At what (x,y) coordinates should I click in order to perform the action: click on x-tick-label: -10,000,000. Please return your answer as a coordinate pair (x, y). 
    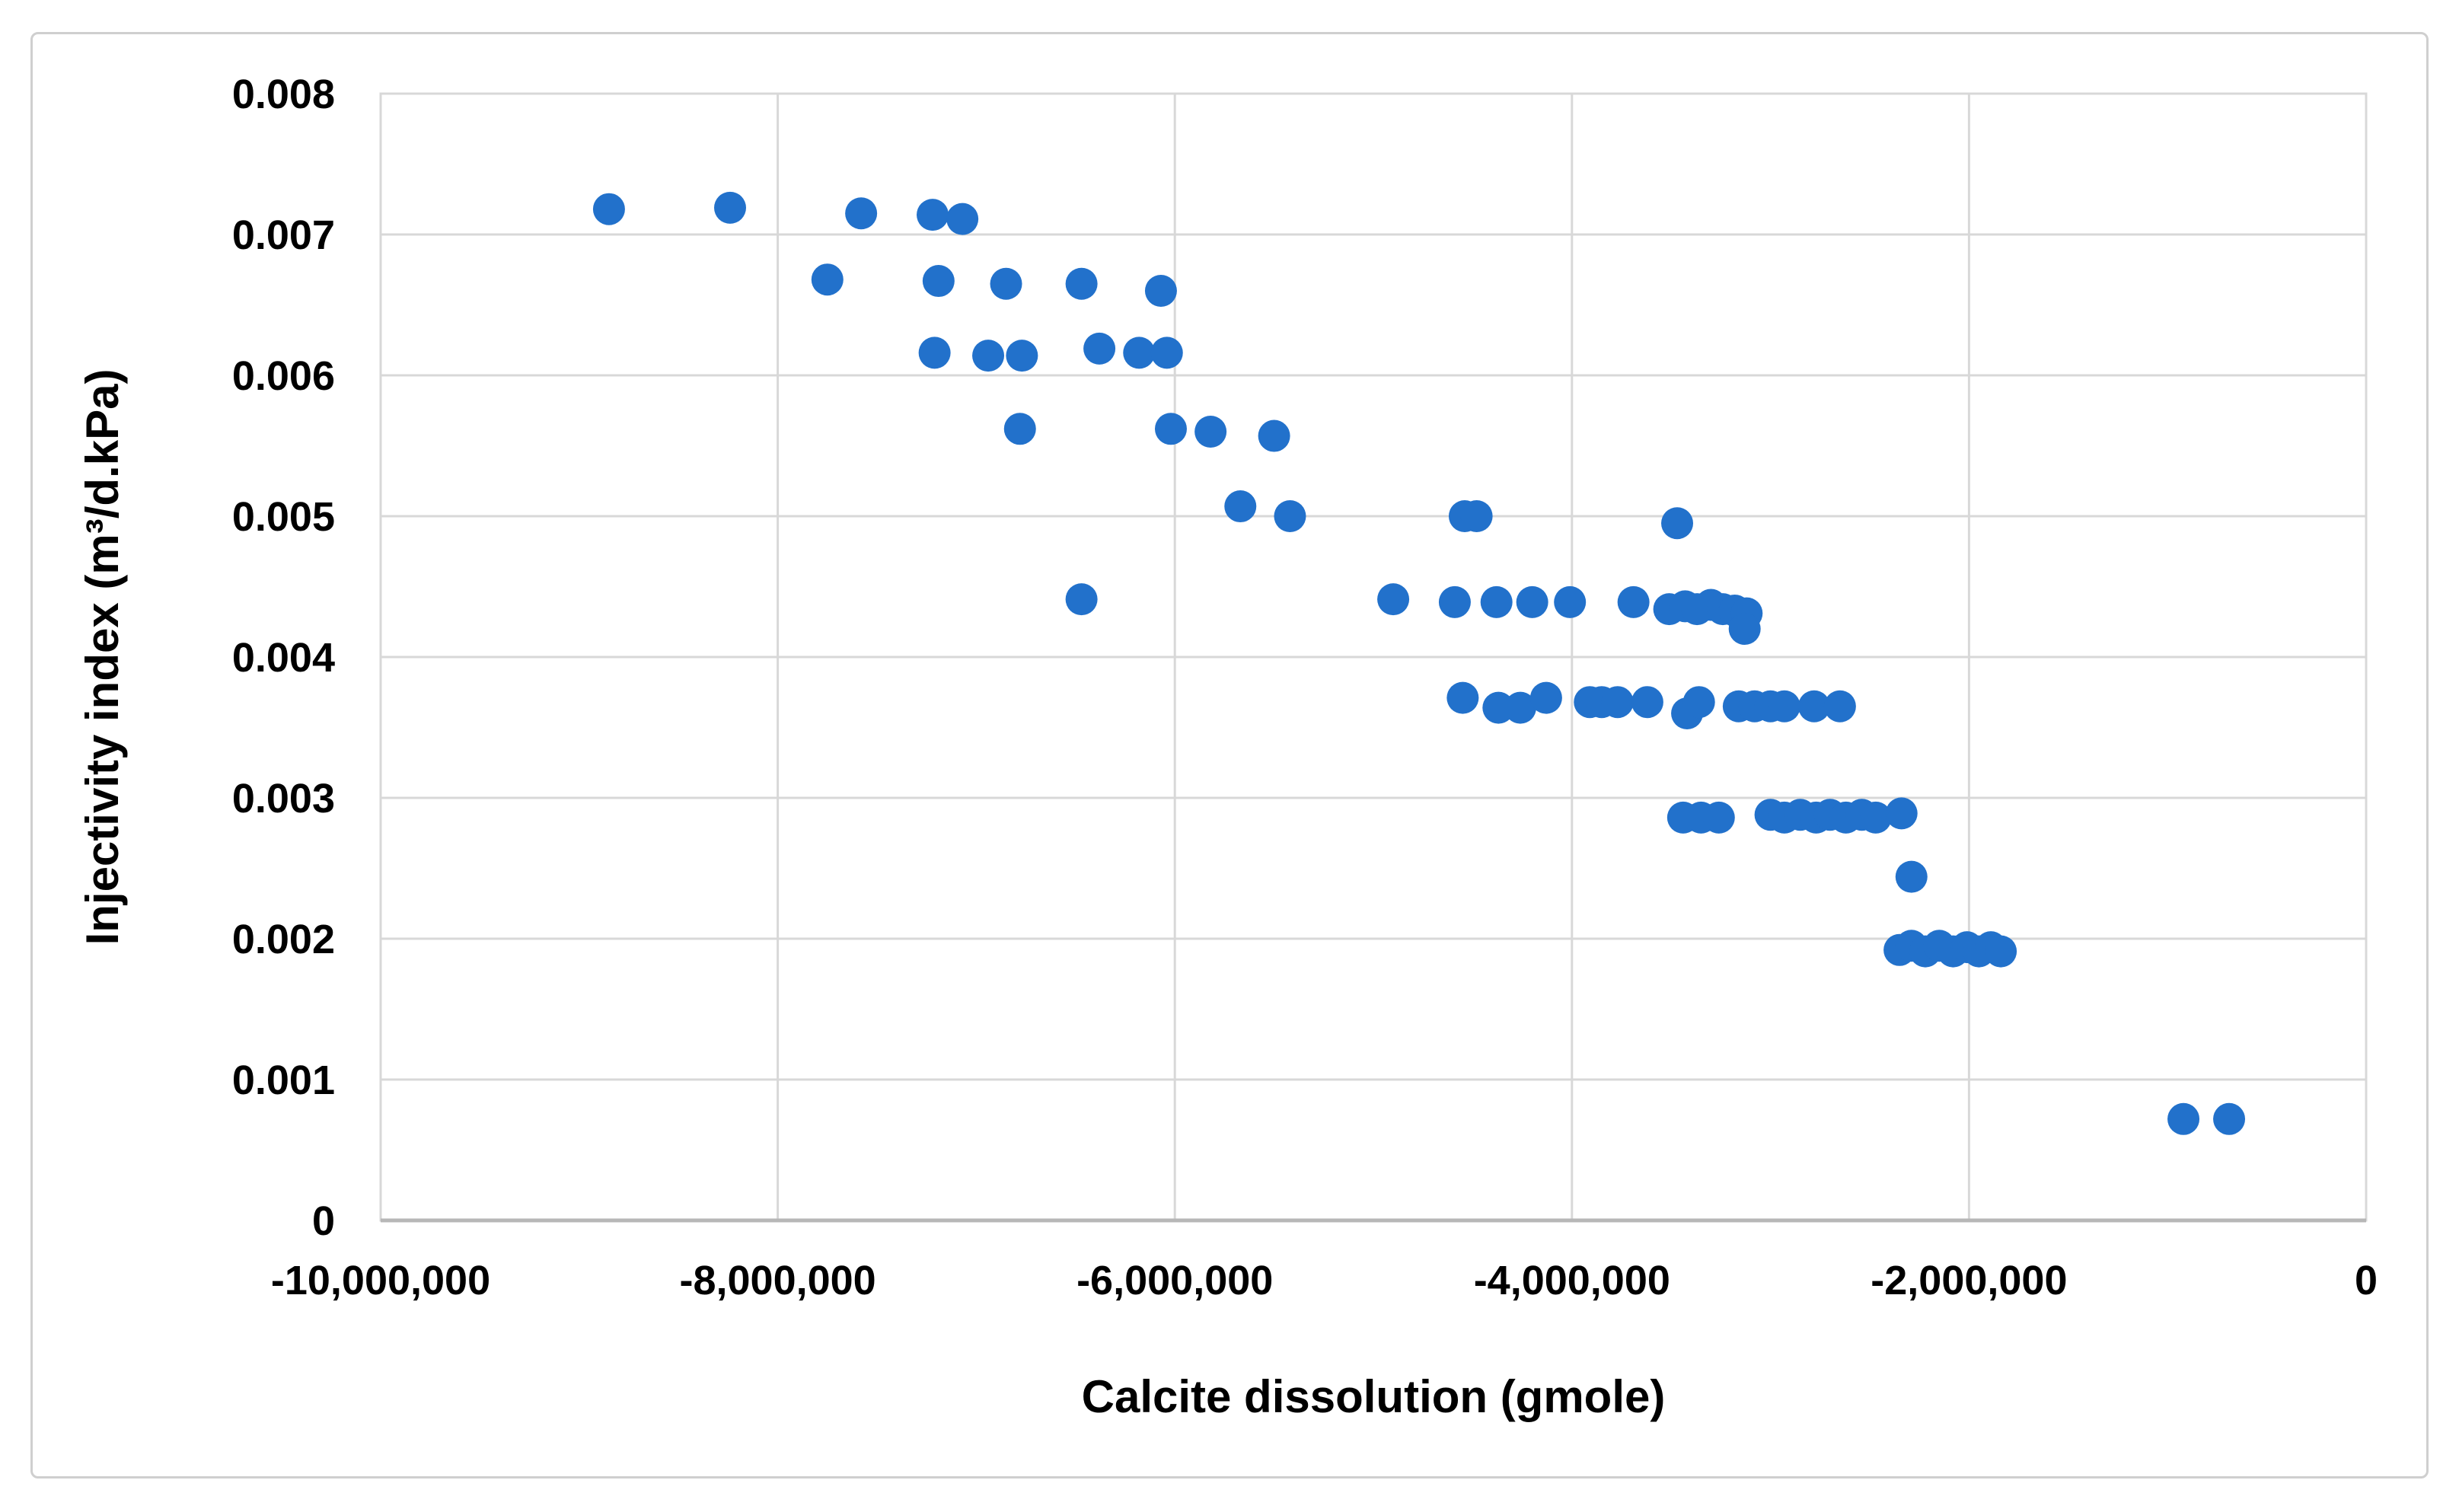
    Looking at the image, I should click on (381, 1280).